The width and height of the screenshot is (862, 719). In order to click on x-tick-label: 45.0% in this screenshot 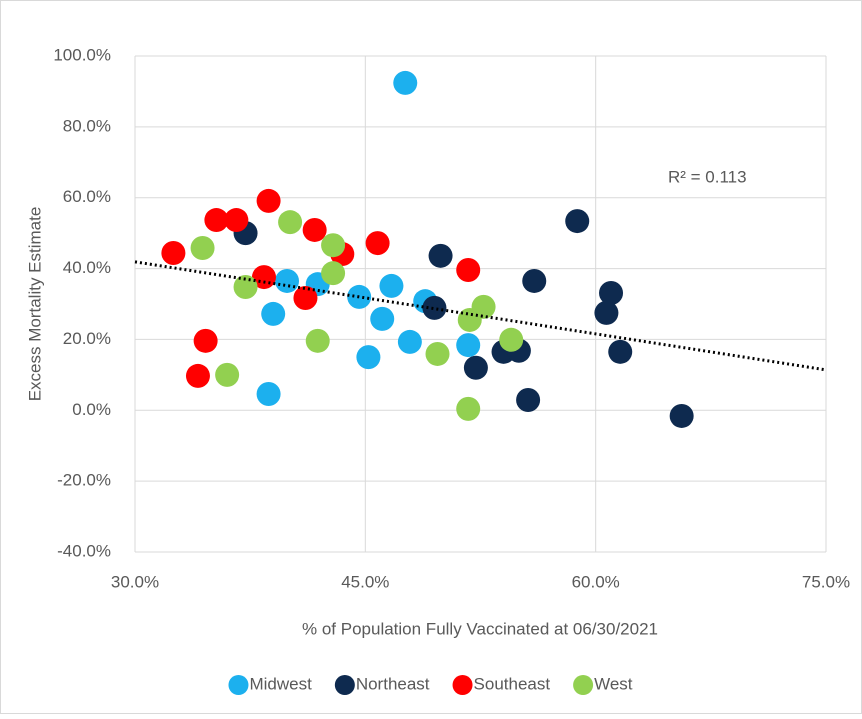, I will do `click(365, 581)`.